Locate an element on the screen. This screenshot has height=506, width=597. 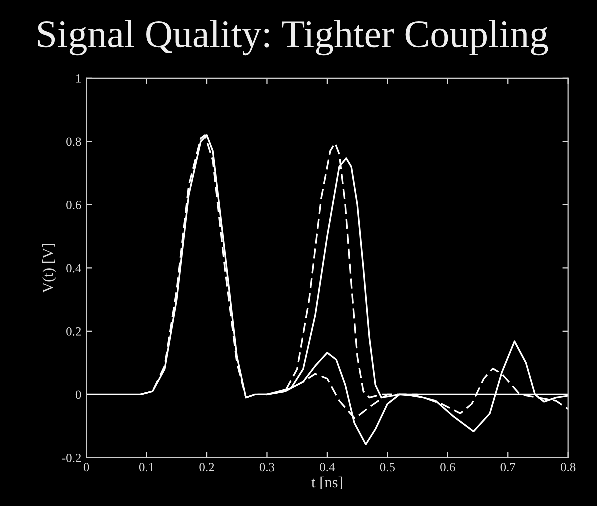
y-tick-label: -0.2 is located at coordinates (72, 458).